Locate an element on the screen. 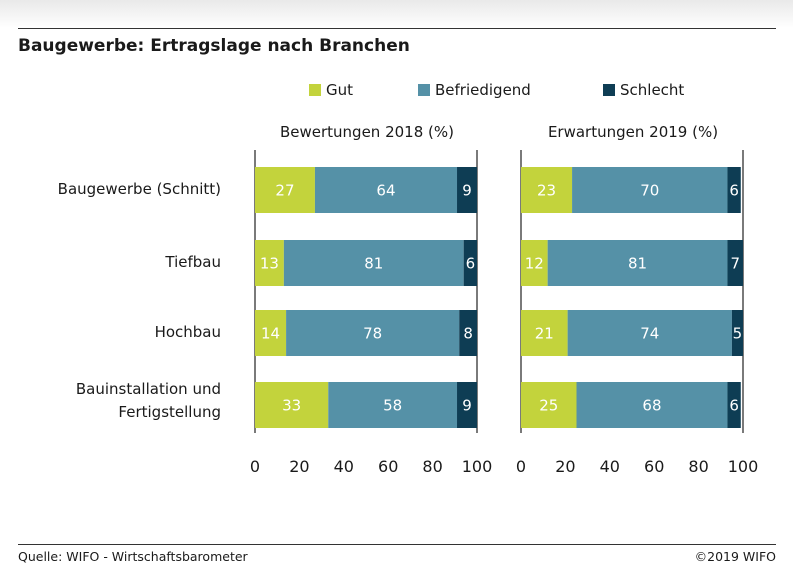 Image resolution: width=793 pixels, height=584 pixels. top-rule is located at coordinates (397, 28).